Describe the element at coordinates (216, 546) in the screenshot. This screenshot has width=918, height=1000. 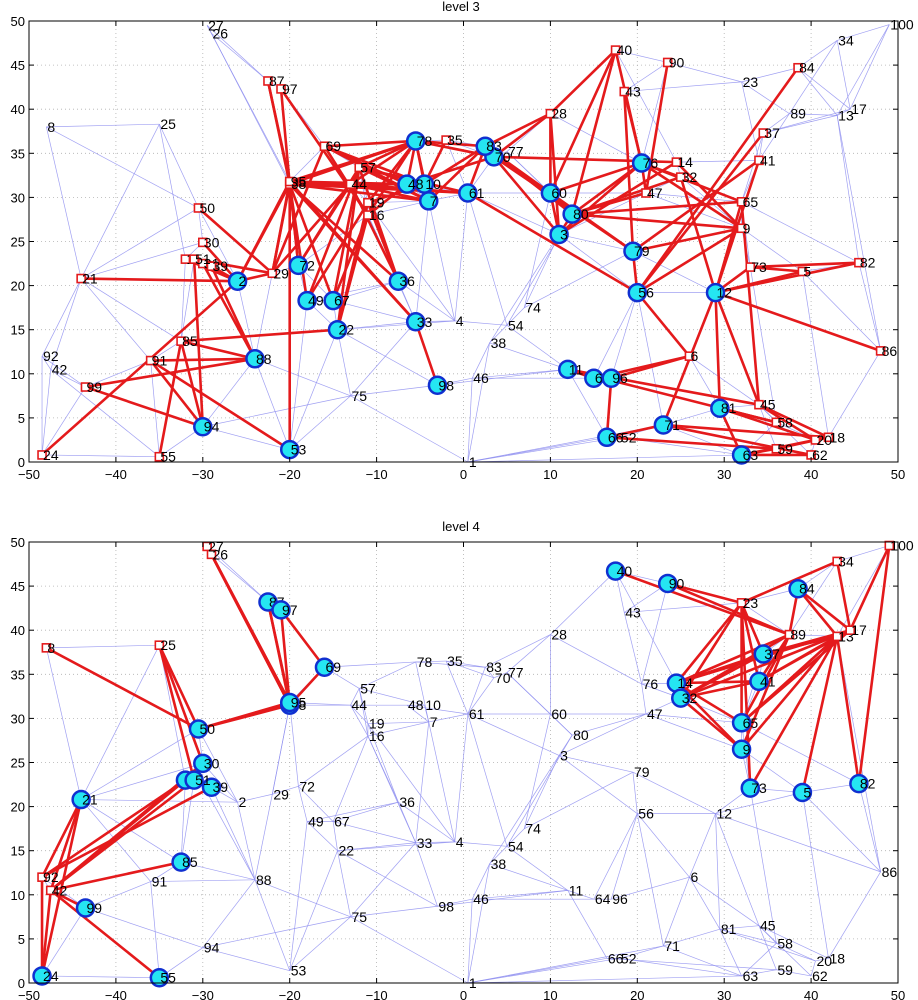
I see `node-label-27: 27` at that location.